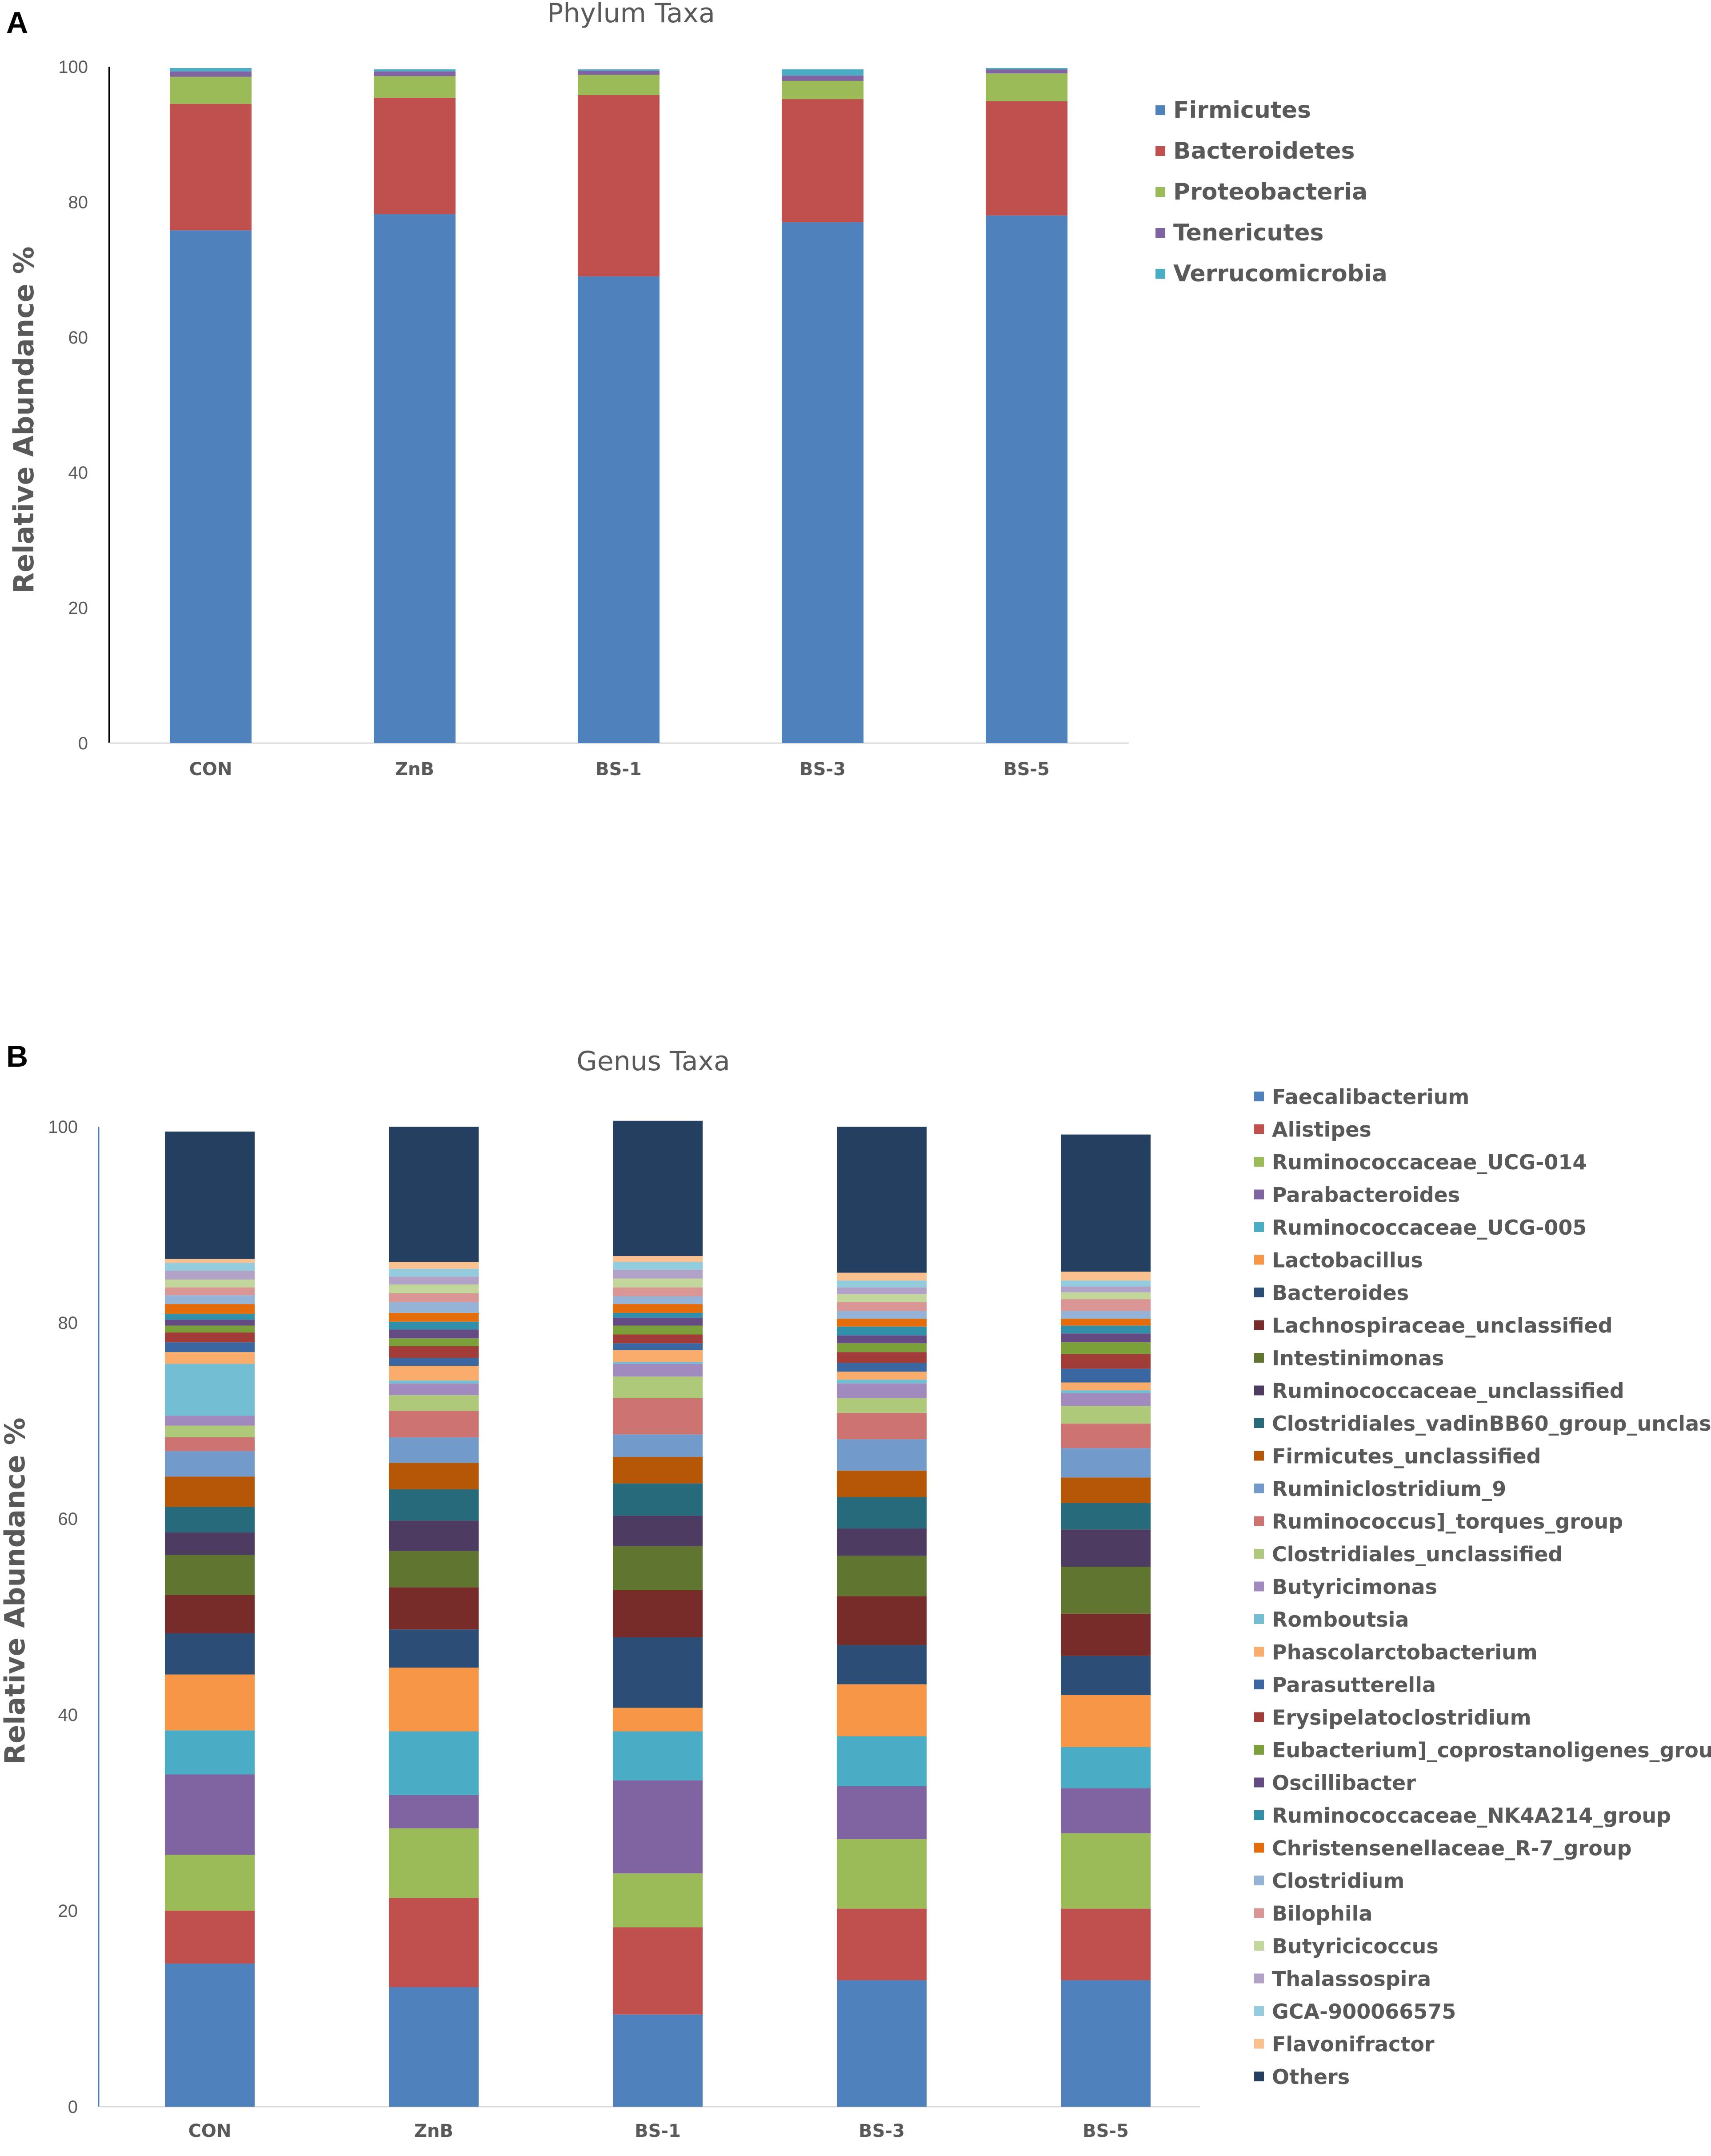  Describe the element at coordinates (1402, 1718) in the screenshot. I see `panel-b-legend-label-erysipelatoclostridium: Erysipelatoclostridium` at that location.